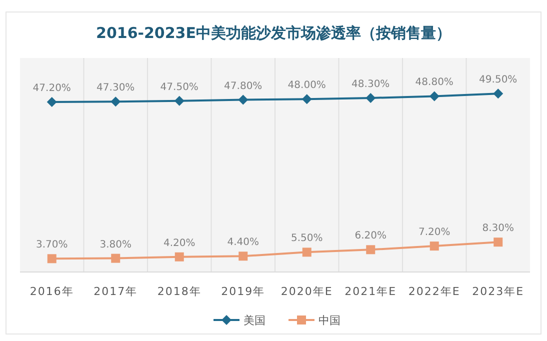  Describe the element at coordinates (371, 84) in the screenshot. I see `data-label: 48.30%` at that location.